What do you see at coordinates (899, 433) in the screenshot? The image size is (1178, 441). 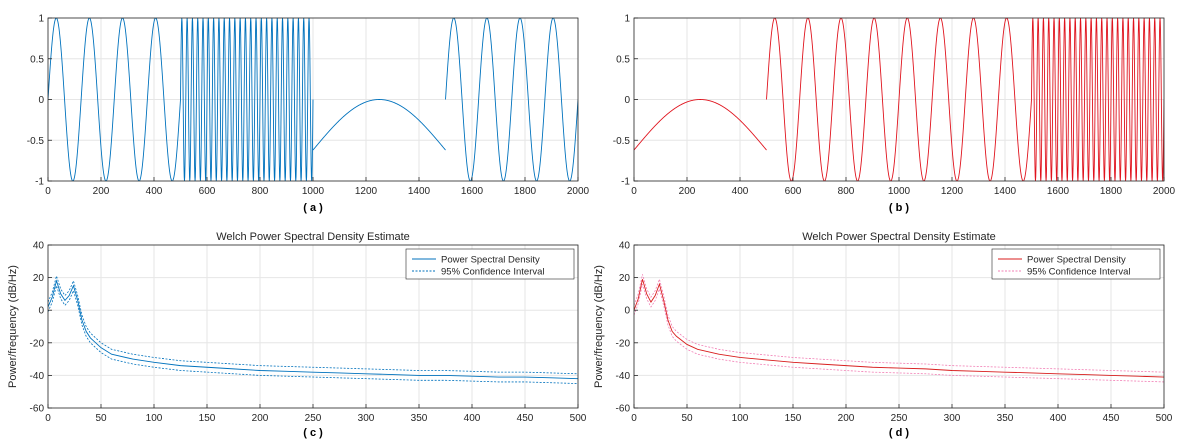 I see `panel-label: ( d )` at bounding box center [899, 433].